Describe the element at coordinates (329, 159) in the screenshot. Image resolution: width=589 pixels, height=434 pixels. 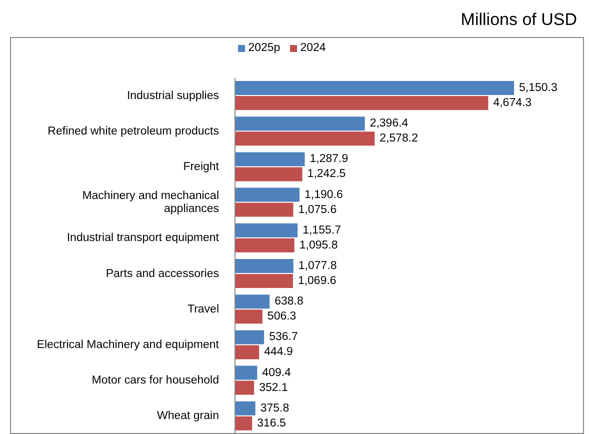
I see `data-label: 1,287.9` at that location.